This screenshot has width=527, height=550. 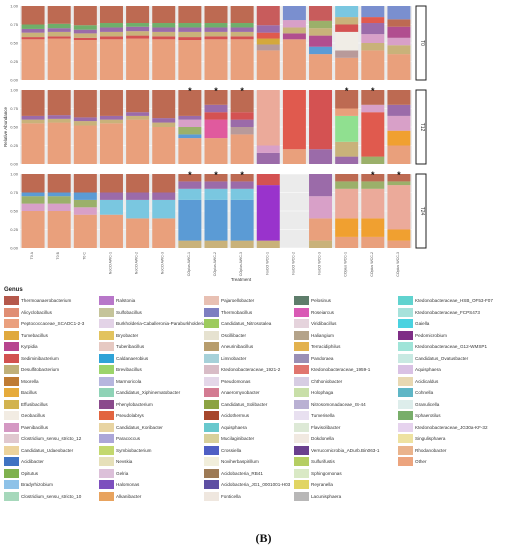 What do you see at coordinates (323, 415) in the screenshot?
I see `legend-label: Tumerisella` at bounding box center [323, 415].